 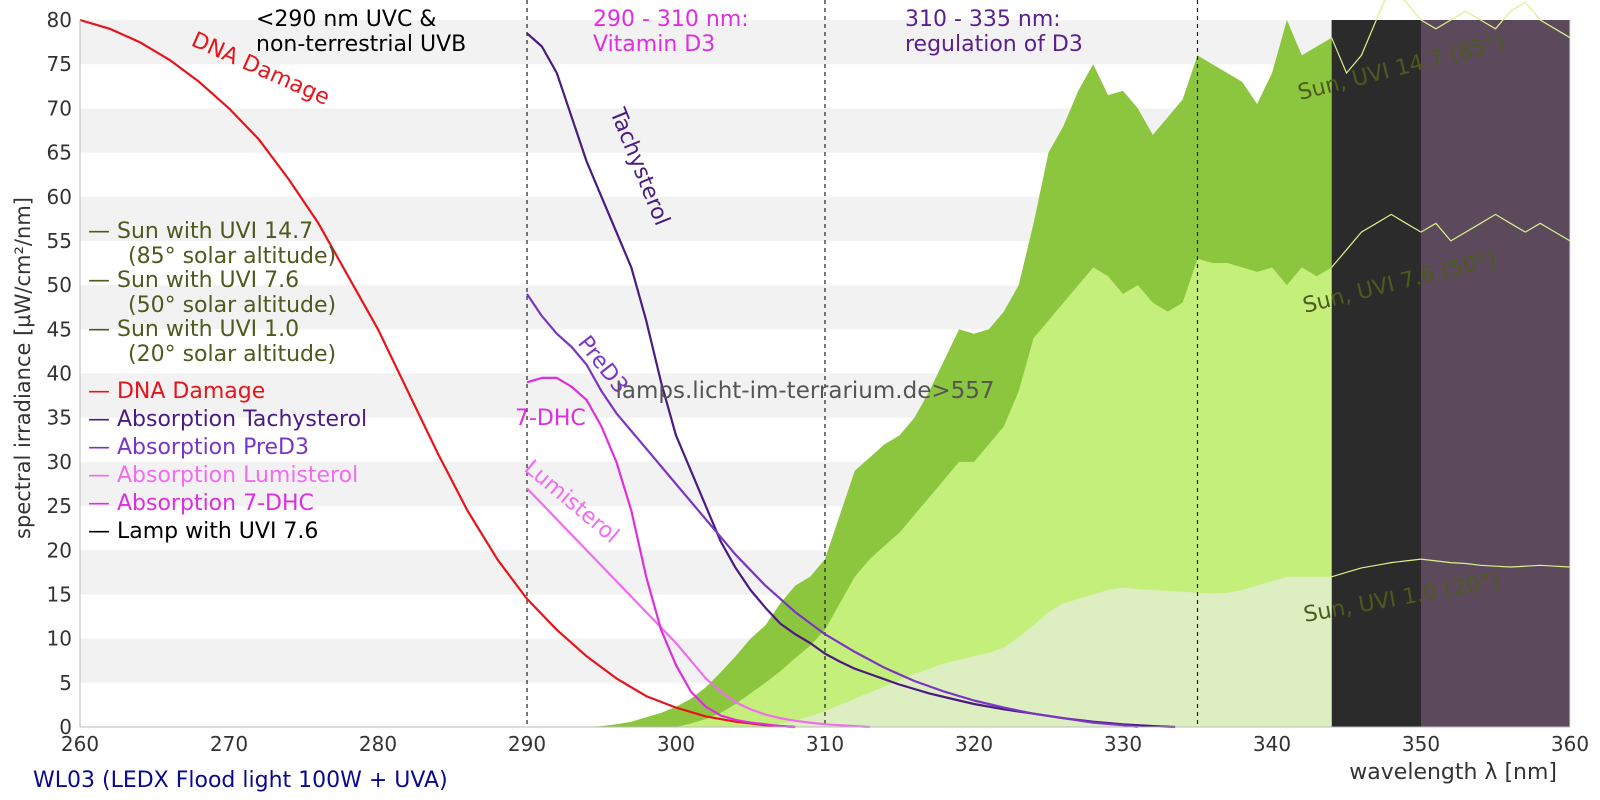 I want to click on x-tick-label: 290, so click(x=527, y=744).